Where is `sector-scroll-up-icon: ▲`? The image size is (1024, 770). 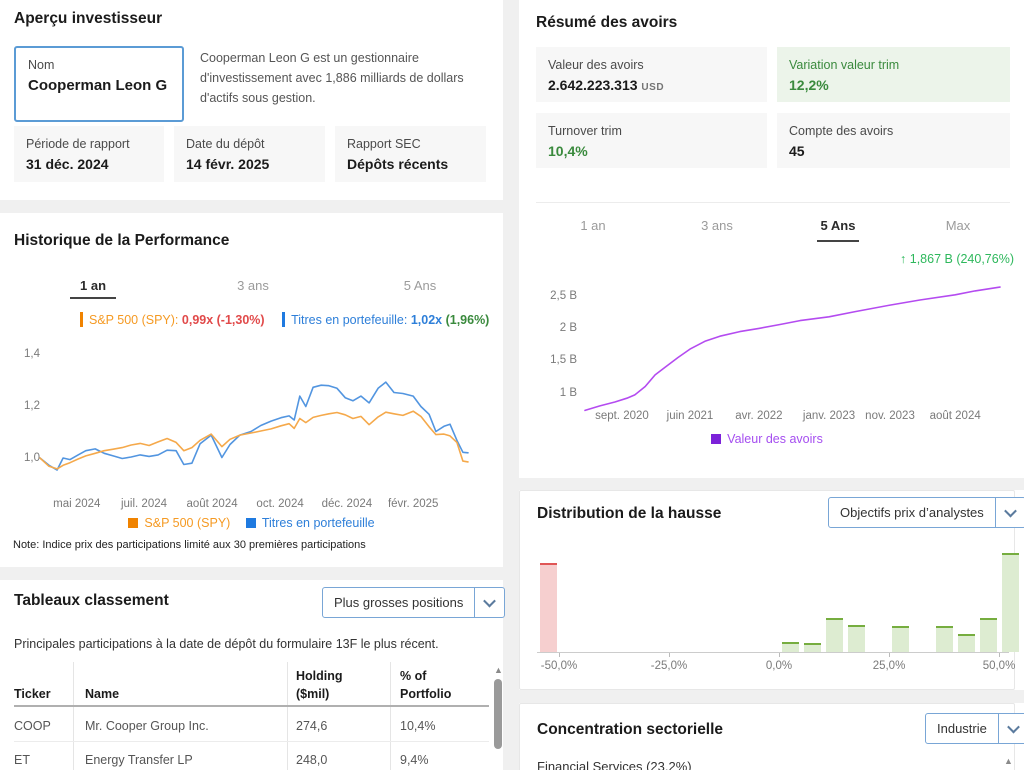 sector-scroll-up-icon: ▲ is located at coordinates (1008, 761).